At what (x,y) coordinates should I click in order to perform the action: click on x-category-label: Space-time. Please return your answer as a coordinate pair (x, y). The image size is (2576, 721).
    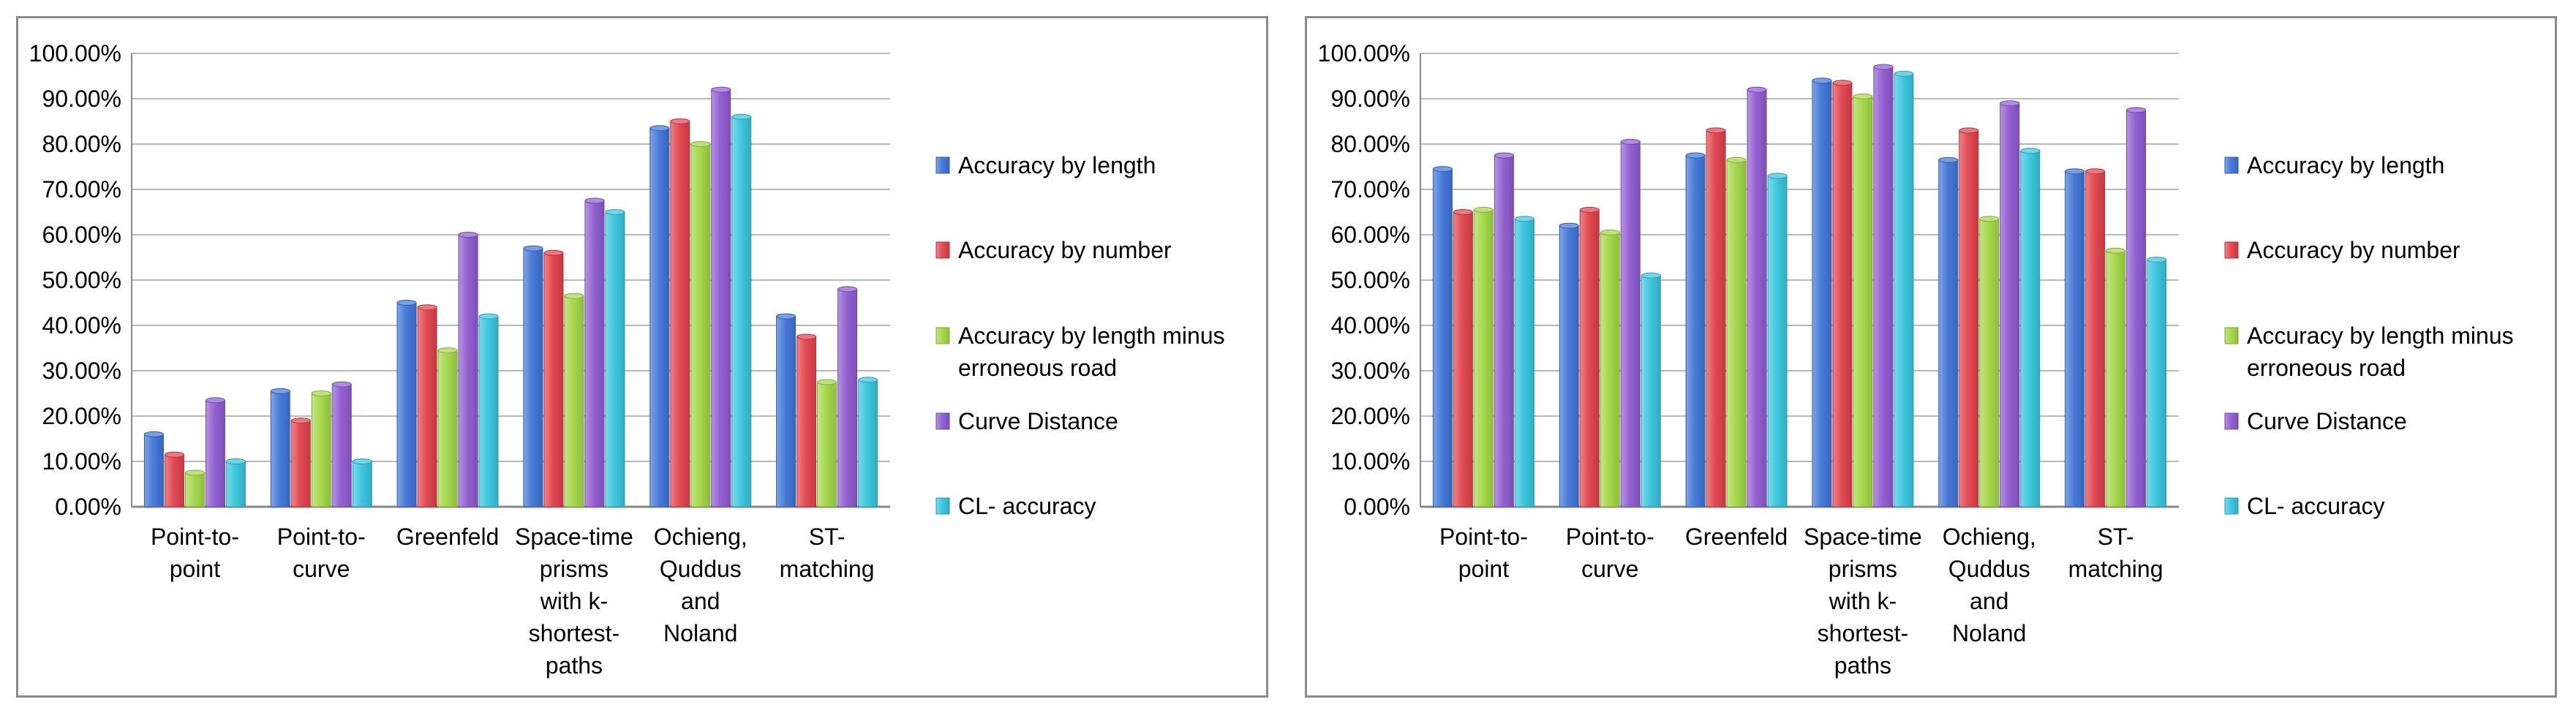
    Looking at the image, I should click on (1863, 537).